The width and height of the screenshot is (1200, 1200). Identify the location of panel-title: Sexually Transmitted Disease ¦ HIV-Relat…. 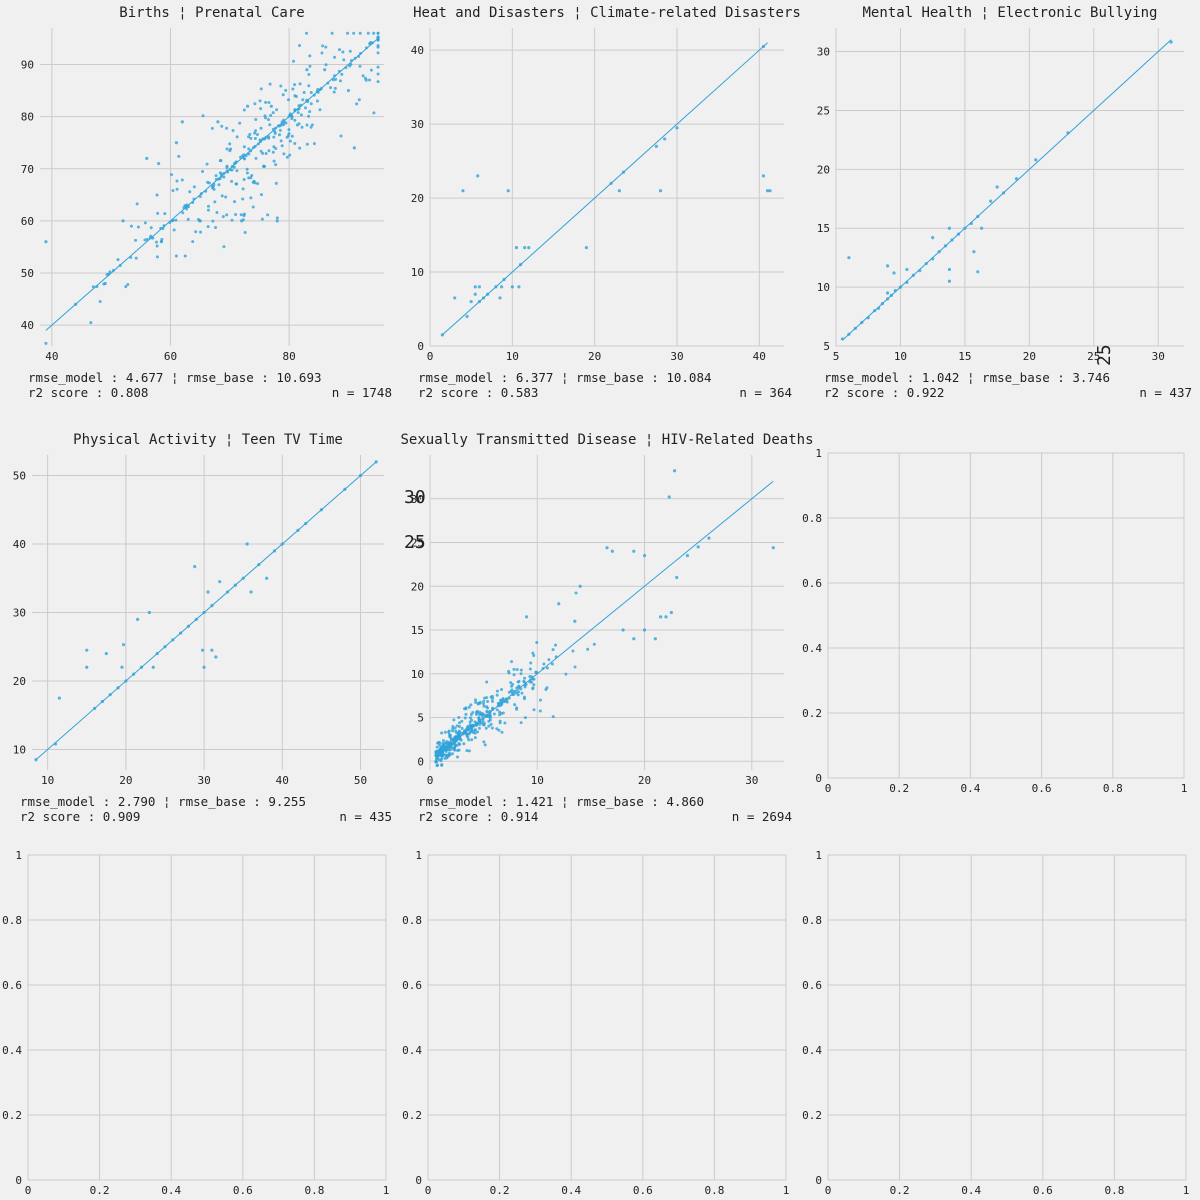
(606, 440).